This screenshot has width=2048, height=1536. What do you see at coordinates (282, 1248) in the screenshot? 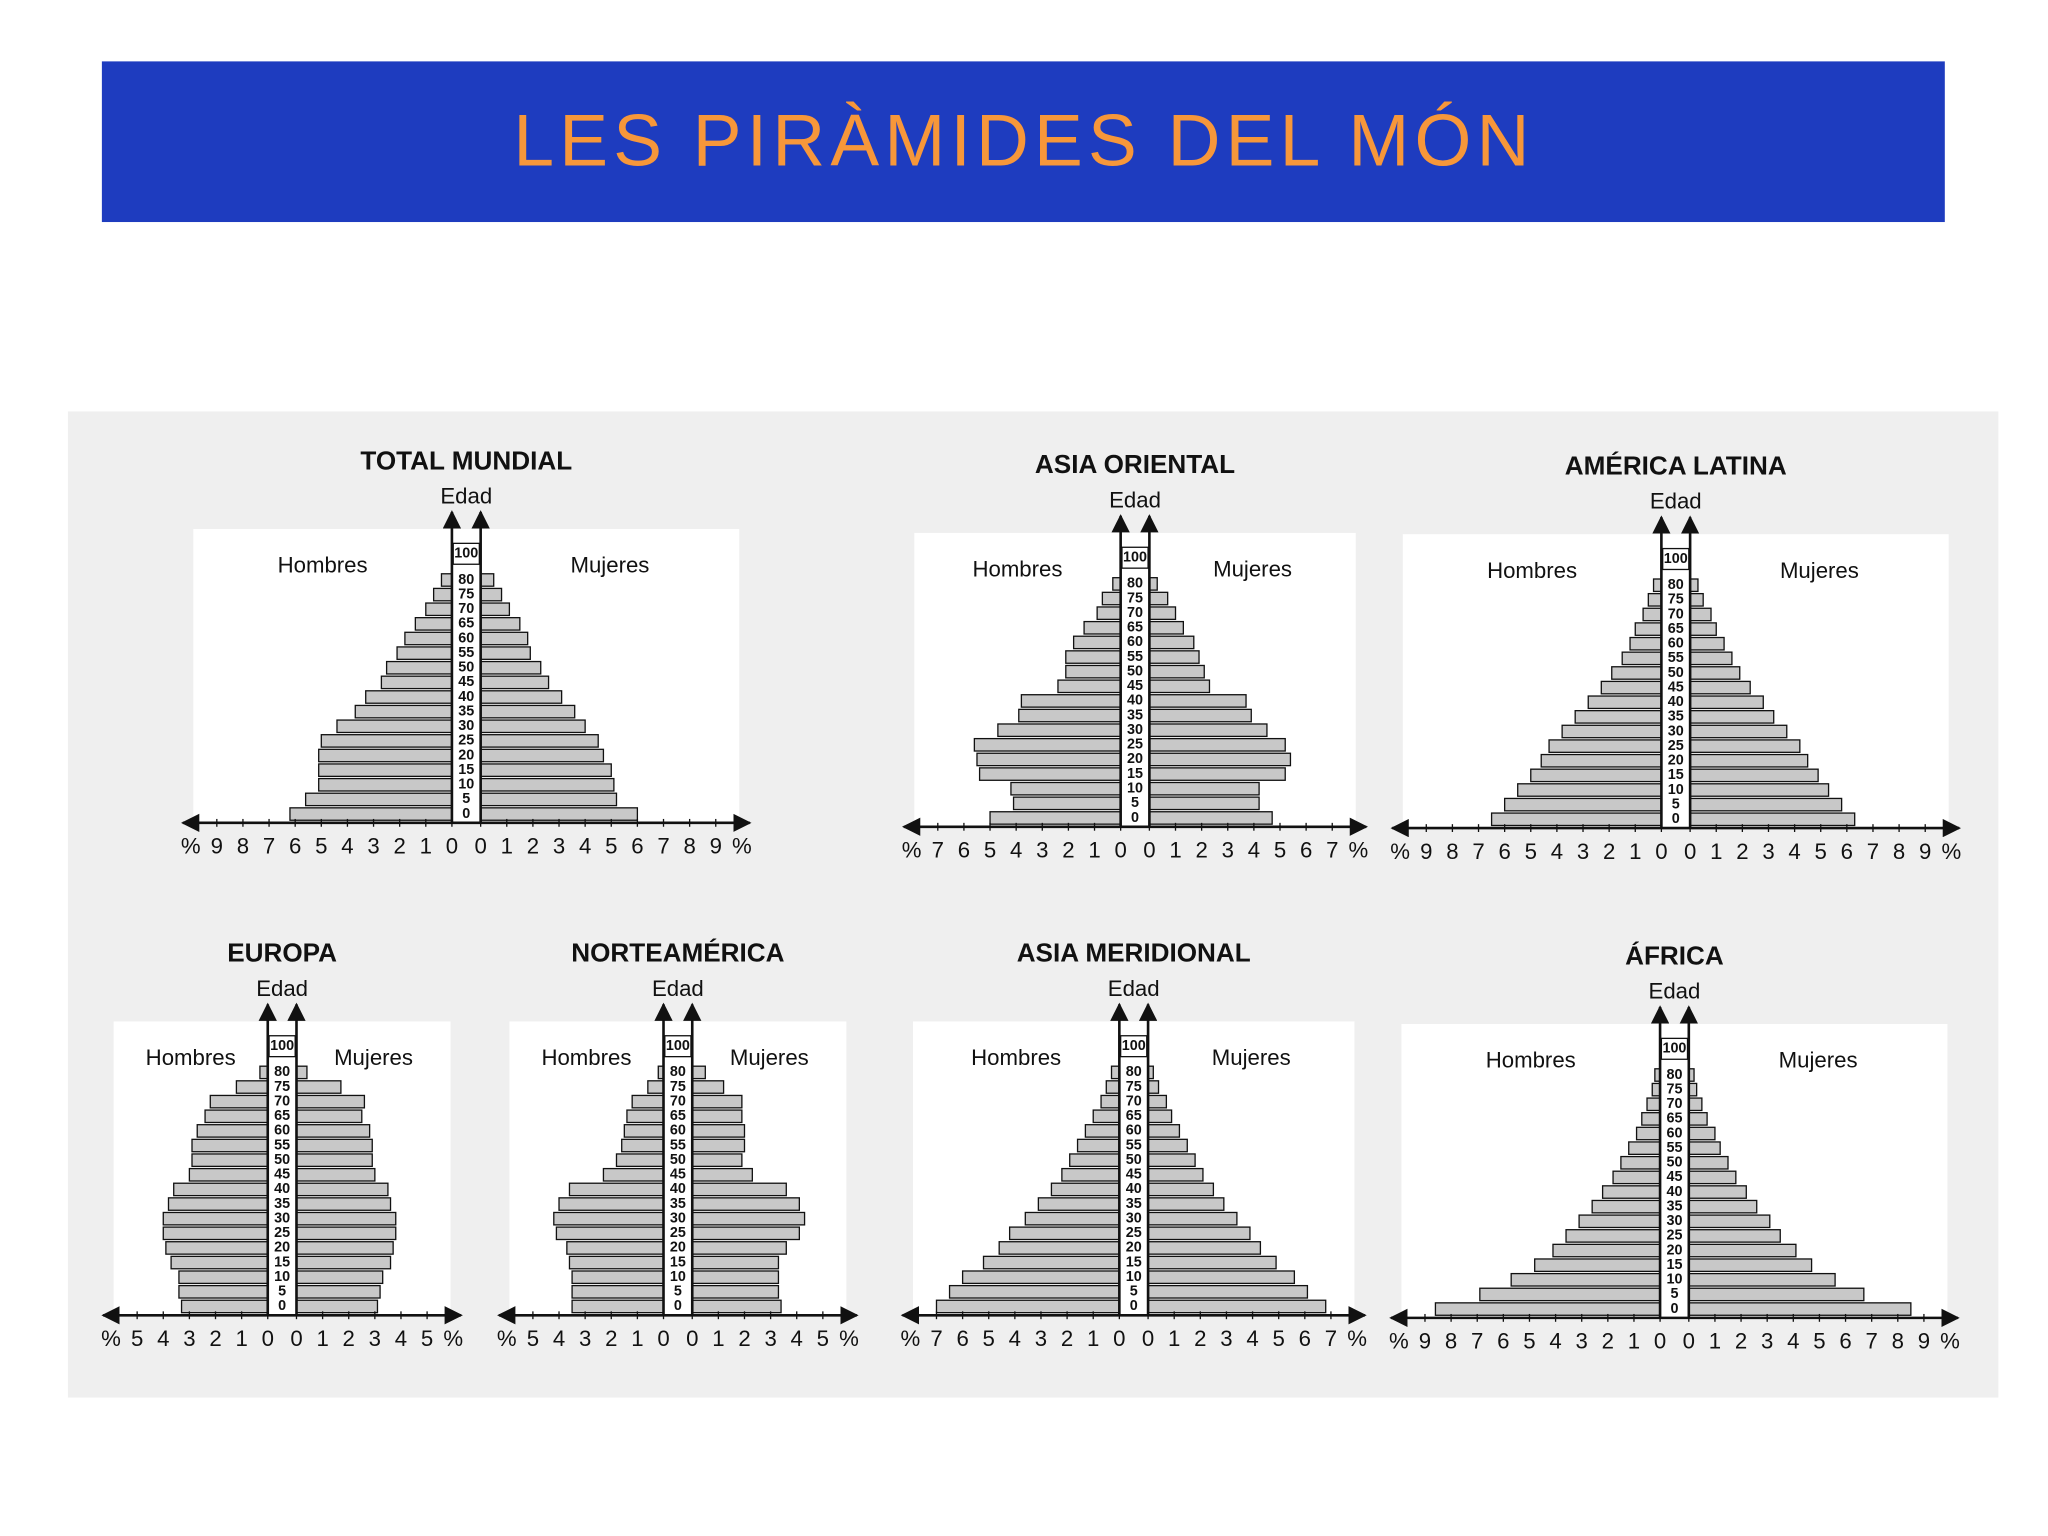
I see `age-label: 20` at bounding box center [282, 1248].